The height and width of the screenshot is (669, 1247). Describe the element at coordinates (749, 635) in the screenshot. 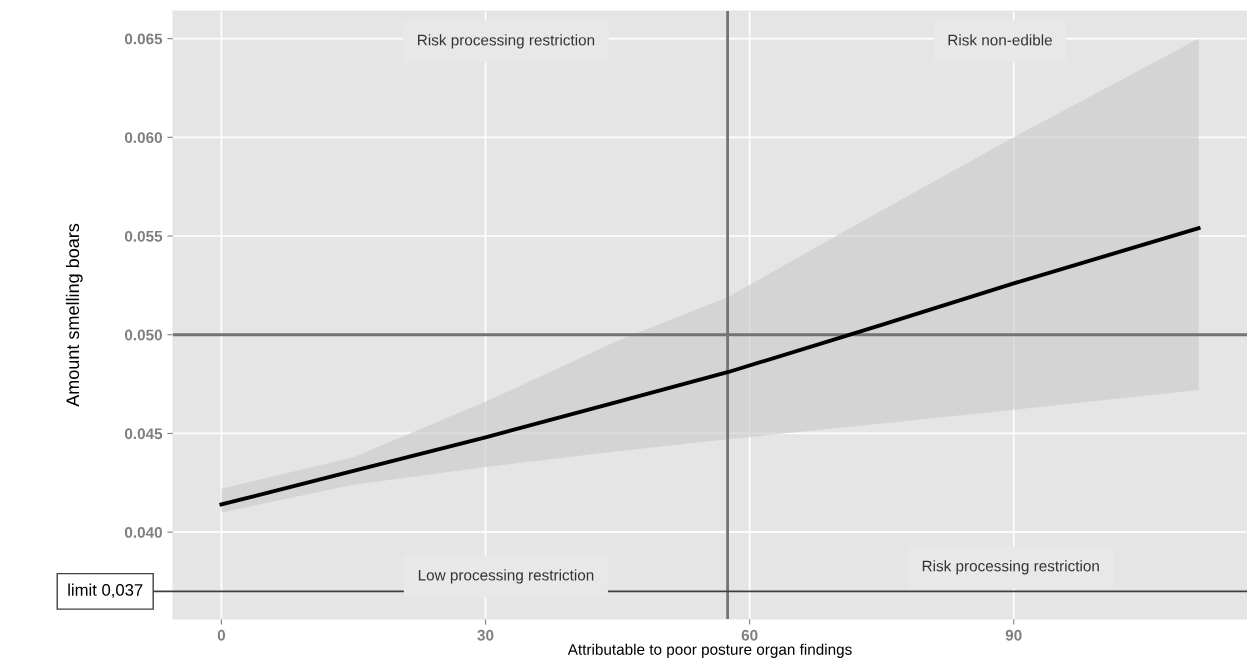

I see `x-tick-label: 60` at that location.